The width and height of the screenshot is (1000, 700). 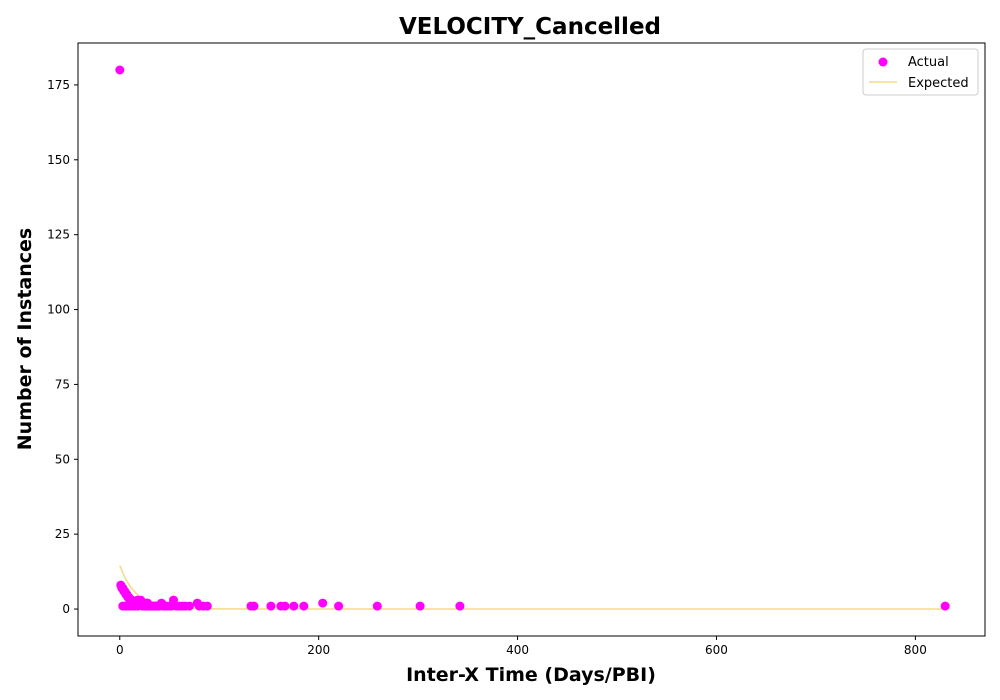 I want to click on y-axis-label: Number of Instances, so click(x=25, y=339).